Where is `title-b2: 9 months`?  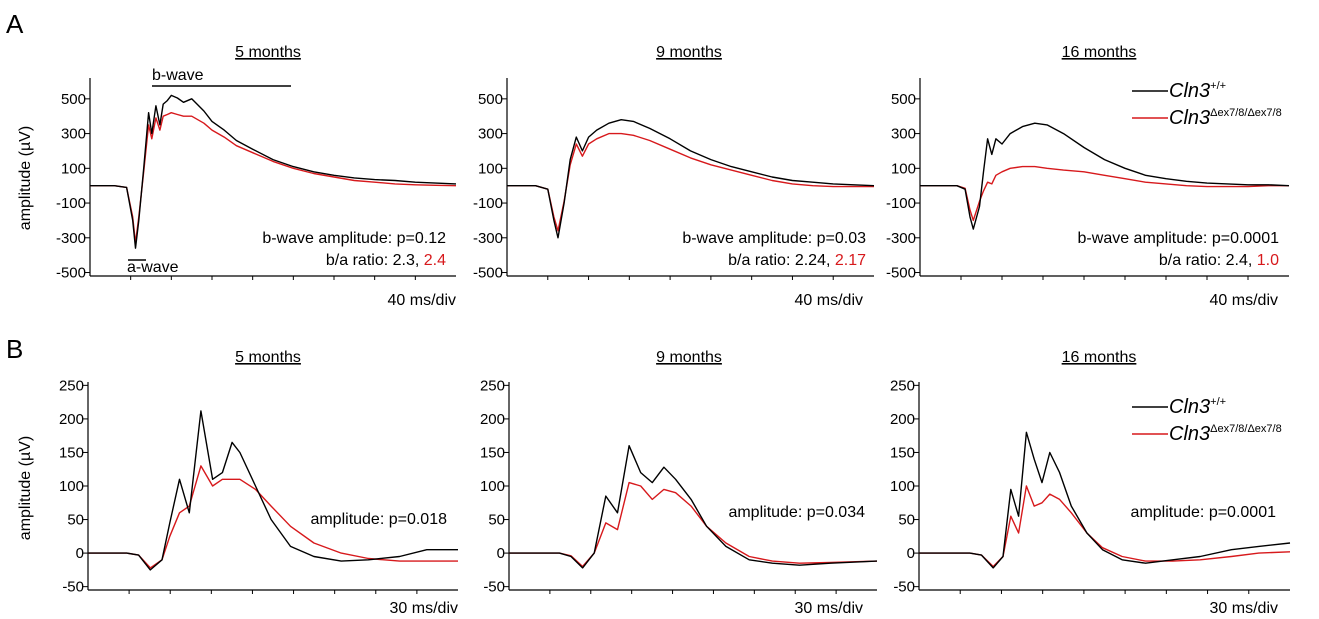 title-b2: 9 months is located at coordinates (689, 357).